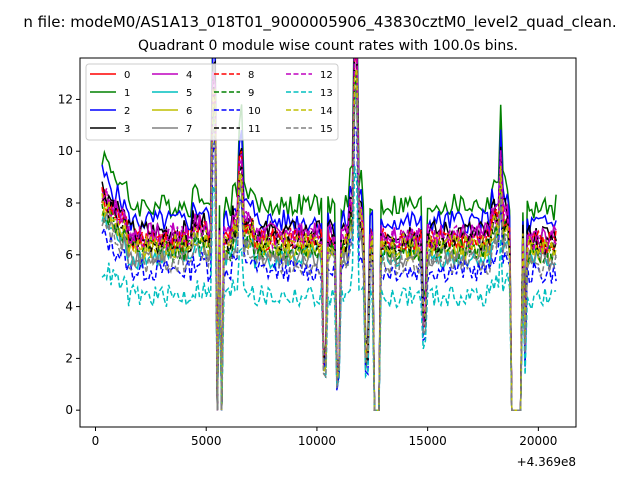 The width and height of the screenshot is (640, 480). Describe the element at coordinates (65, 99) in the screenshot. I see `y-tick-label: 12` at that location.